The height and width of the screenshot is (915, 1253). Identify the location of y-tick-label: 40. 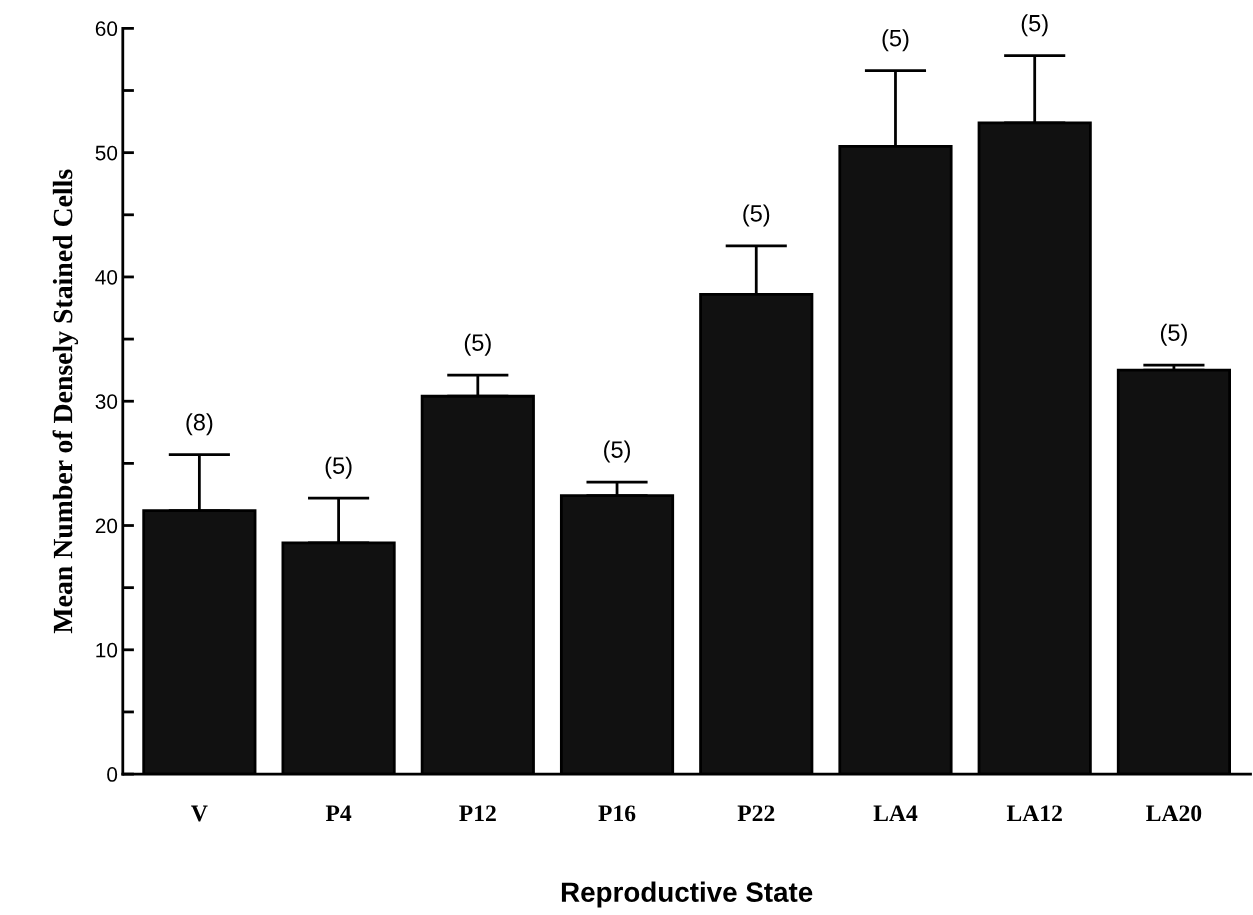
(106, 277).